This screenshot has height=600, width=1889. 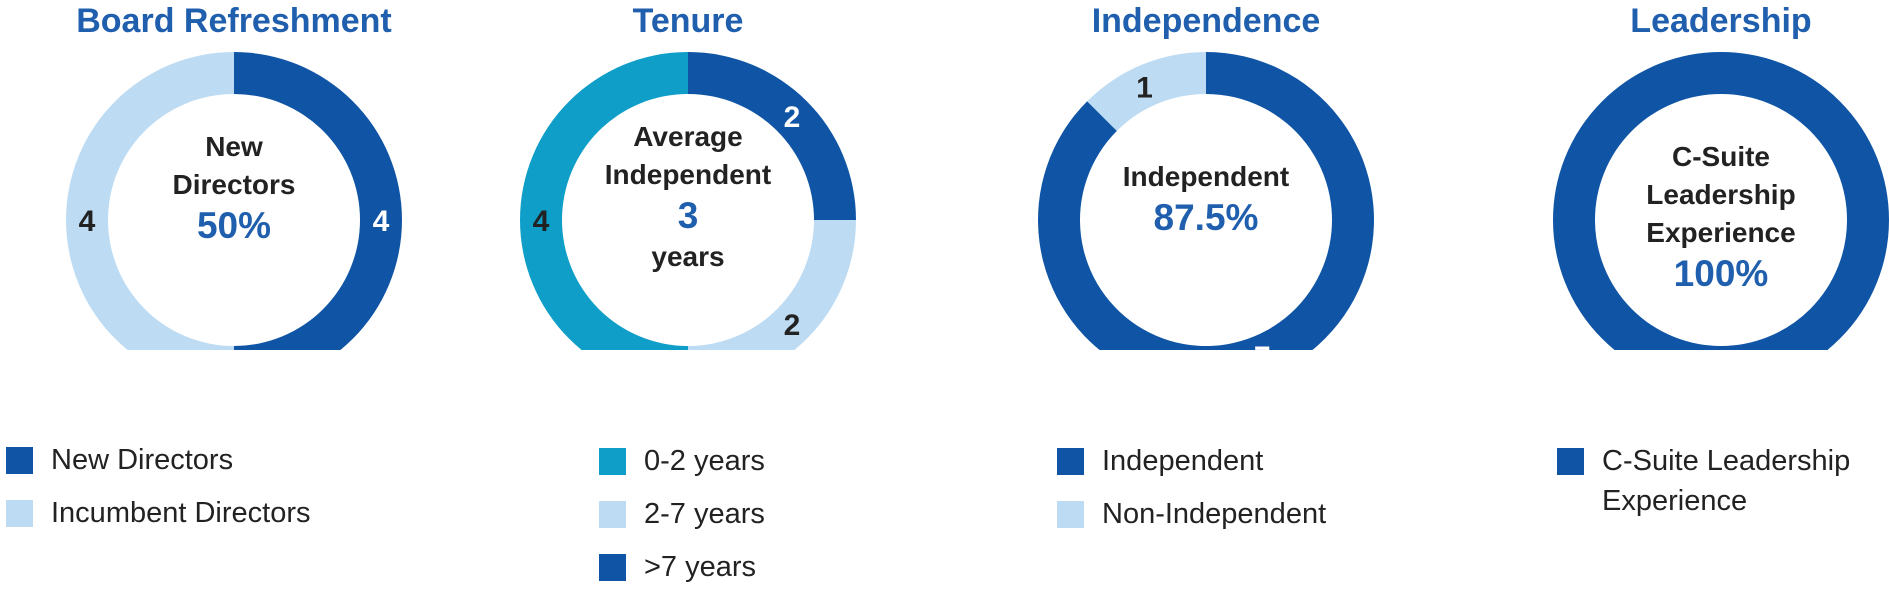 I want to click on leadership-title: Leadership, so click(x=1721, y=21).